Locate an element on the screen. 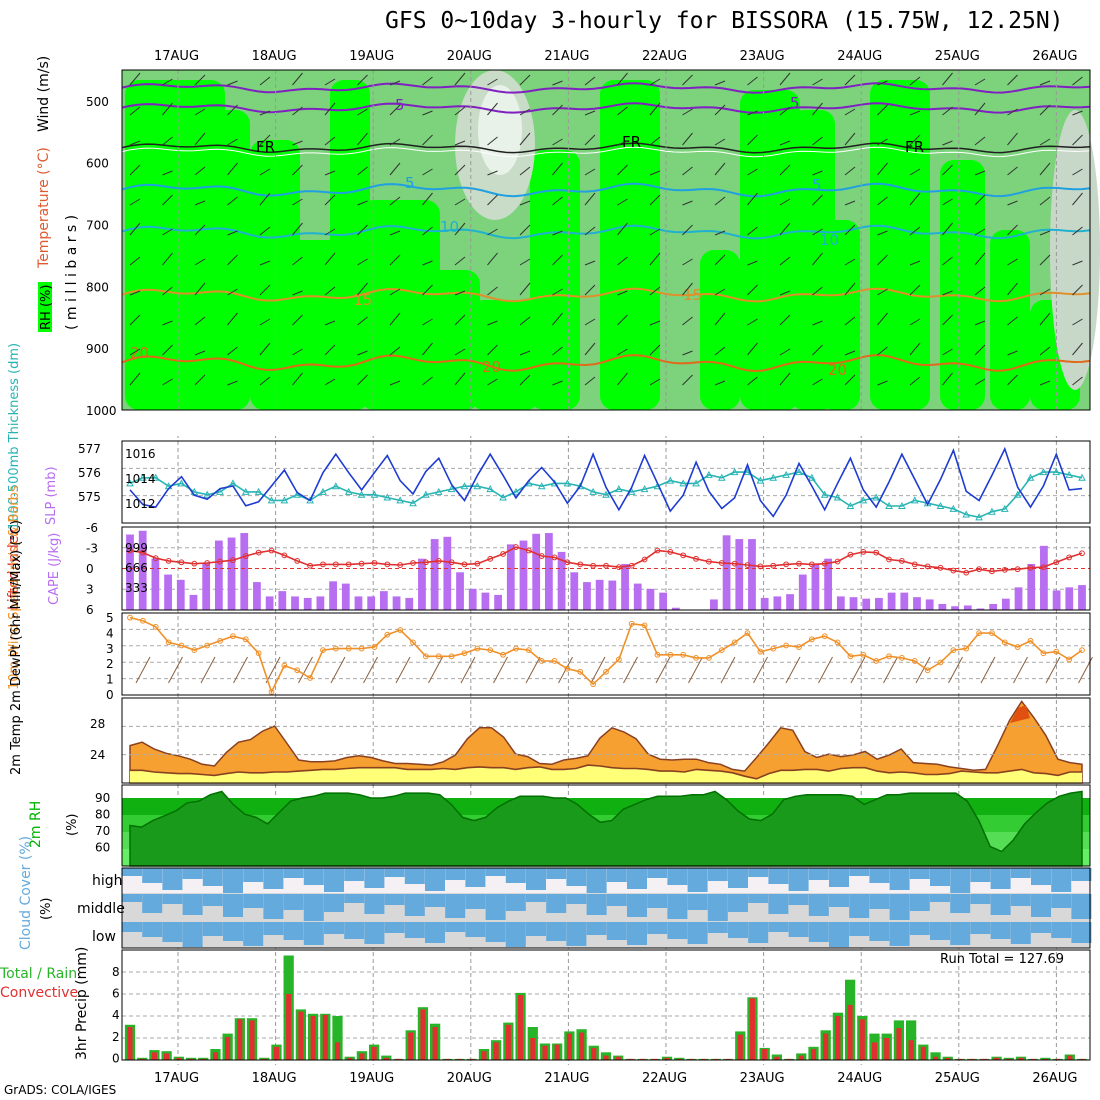 The width and height of the screenshot is (1100, 1100). rh-axis-title: RH (%) is located at coordinates (46, 307).